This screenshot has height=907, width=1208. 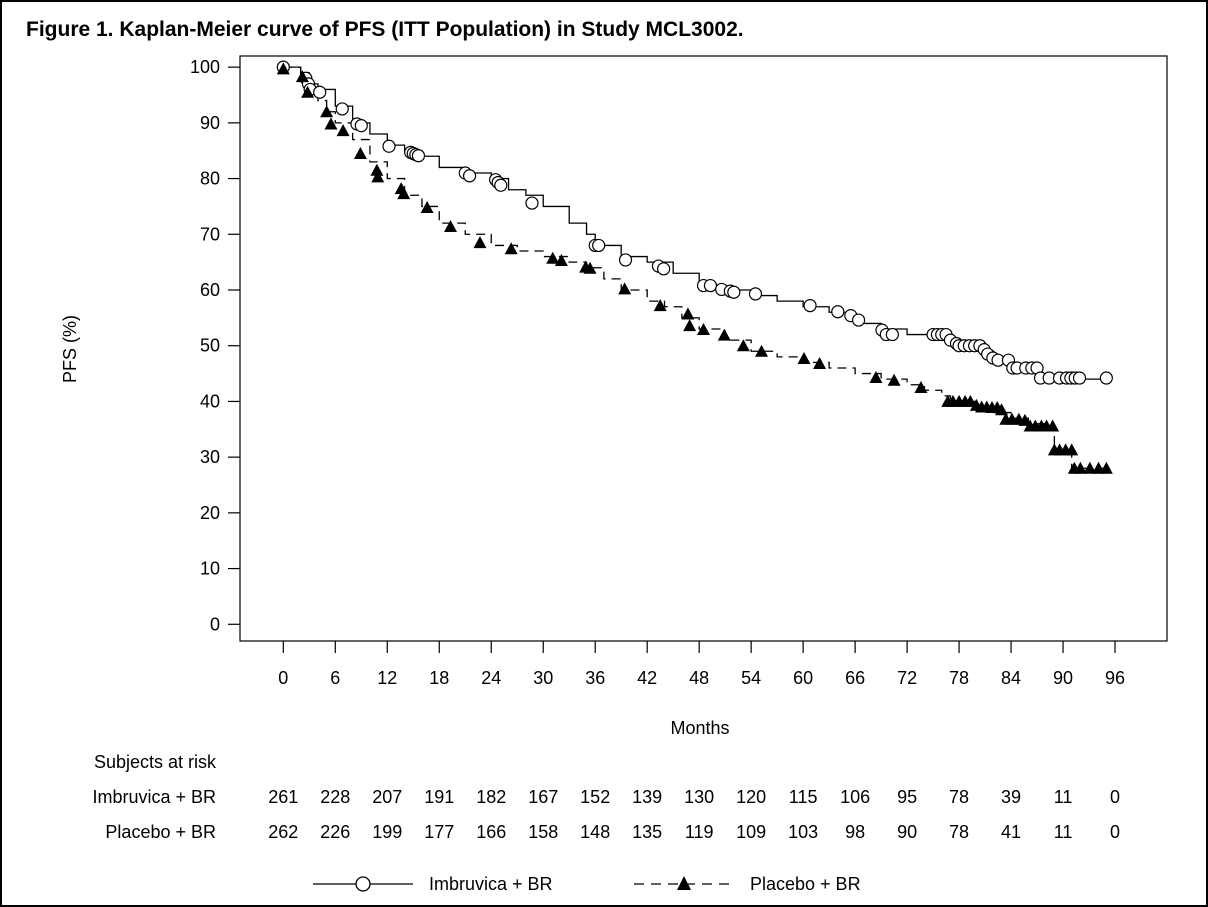 I want to click on imbruvica-at-risk-value: 261, so click(x=283, y=797).